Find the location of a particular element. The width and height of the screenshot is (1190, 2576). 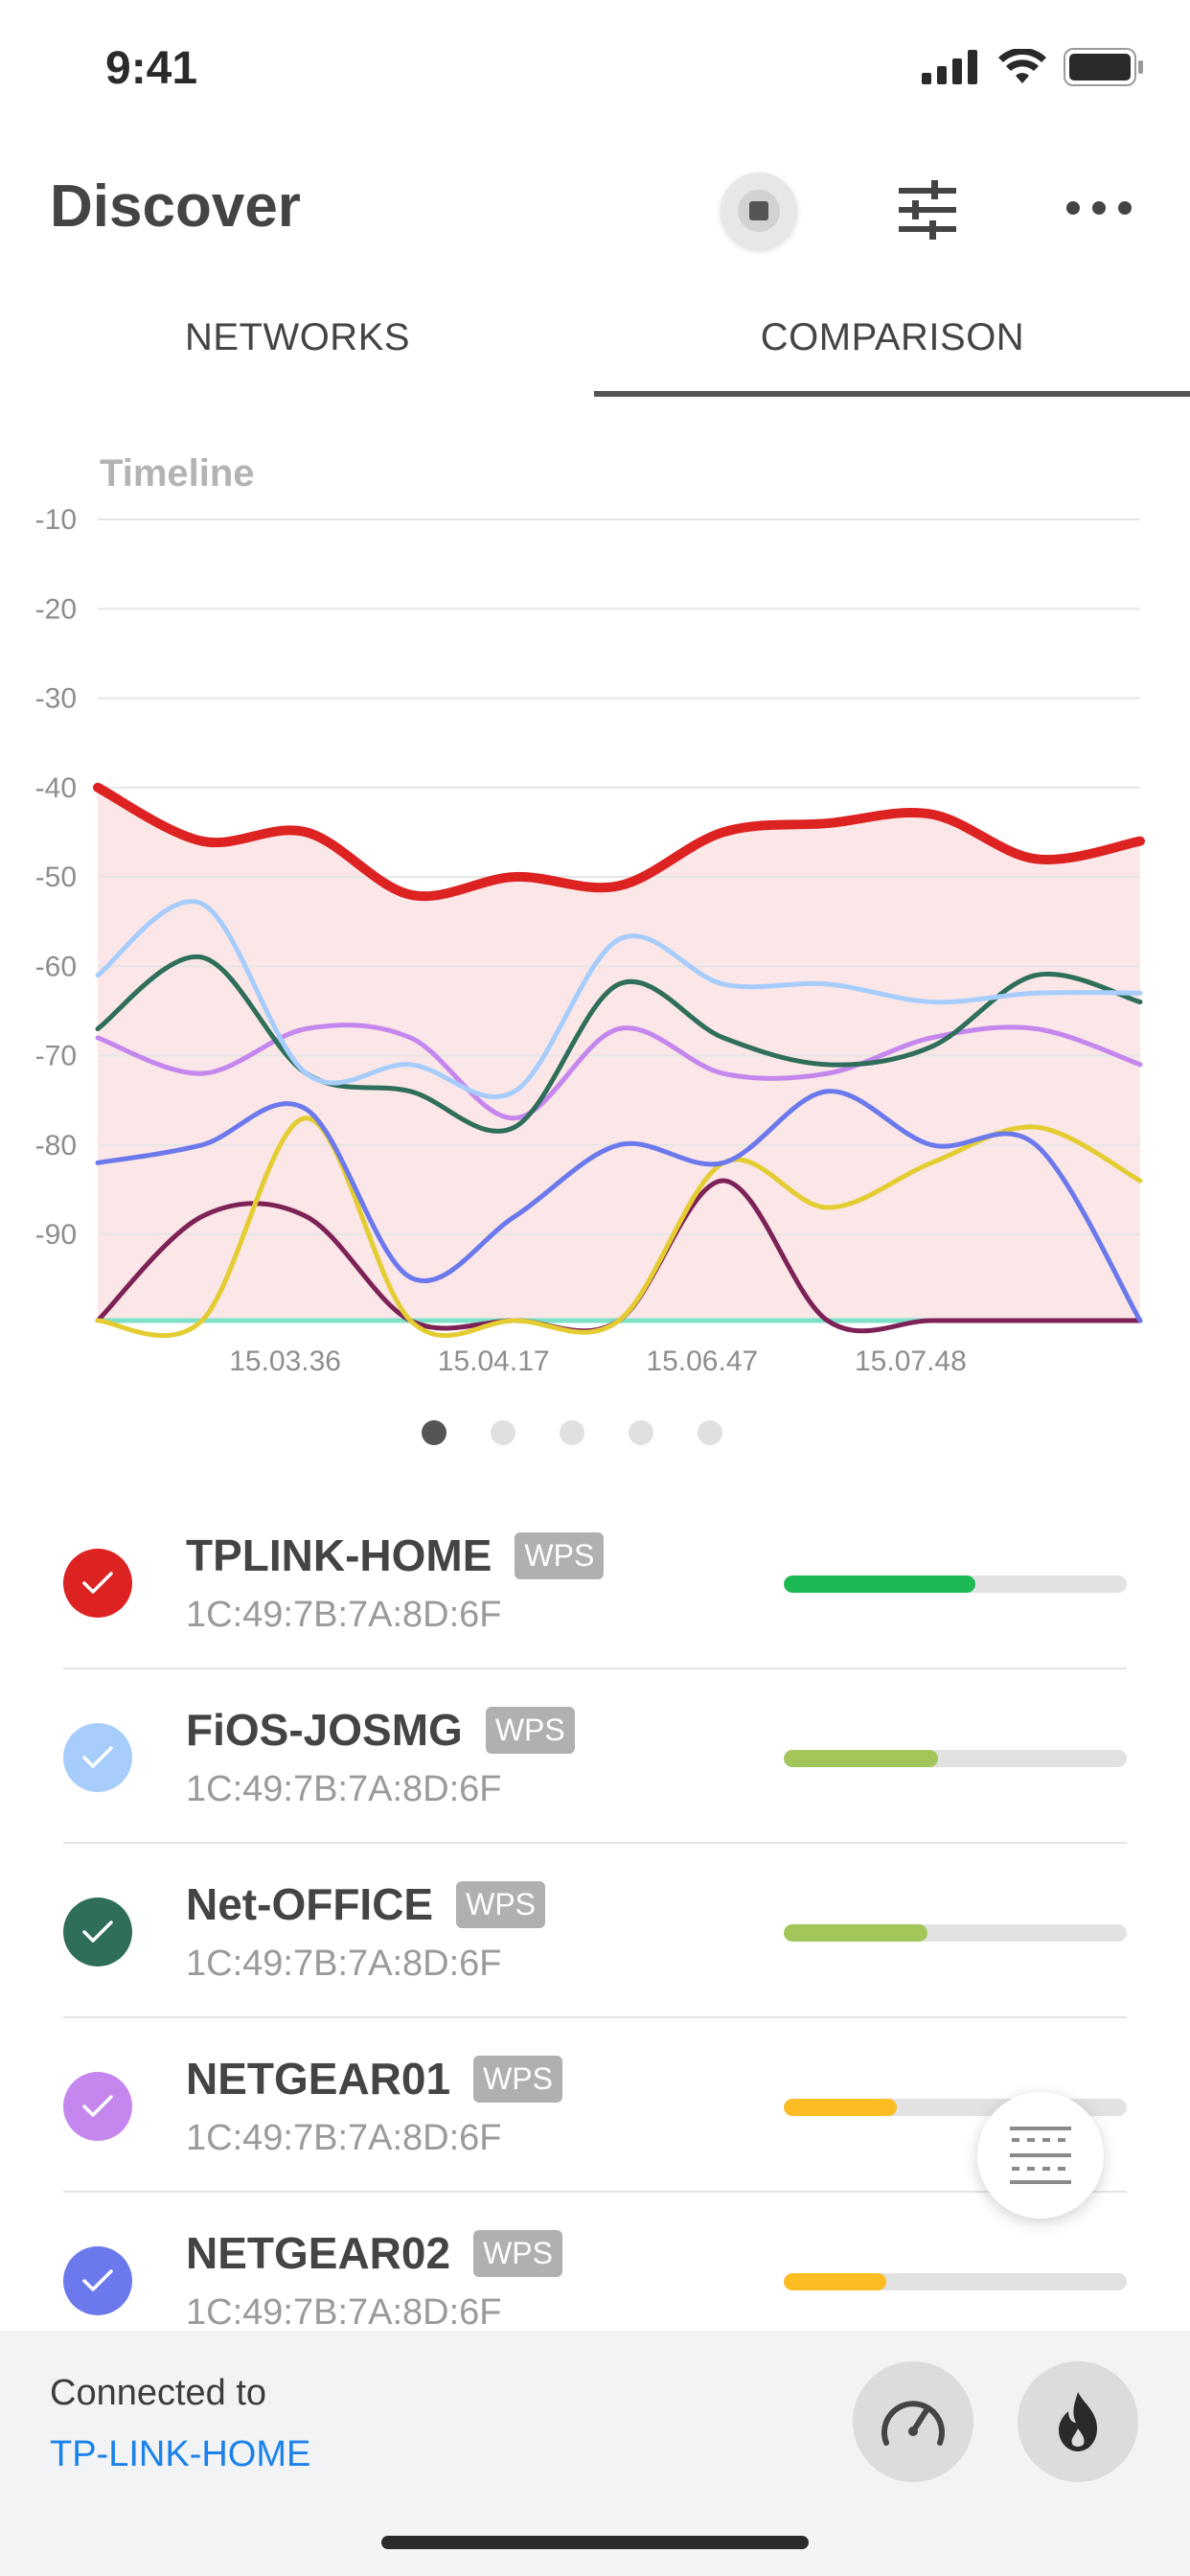

filter-button is located at coordinates (928, 210).